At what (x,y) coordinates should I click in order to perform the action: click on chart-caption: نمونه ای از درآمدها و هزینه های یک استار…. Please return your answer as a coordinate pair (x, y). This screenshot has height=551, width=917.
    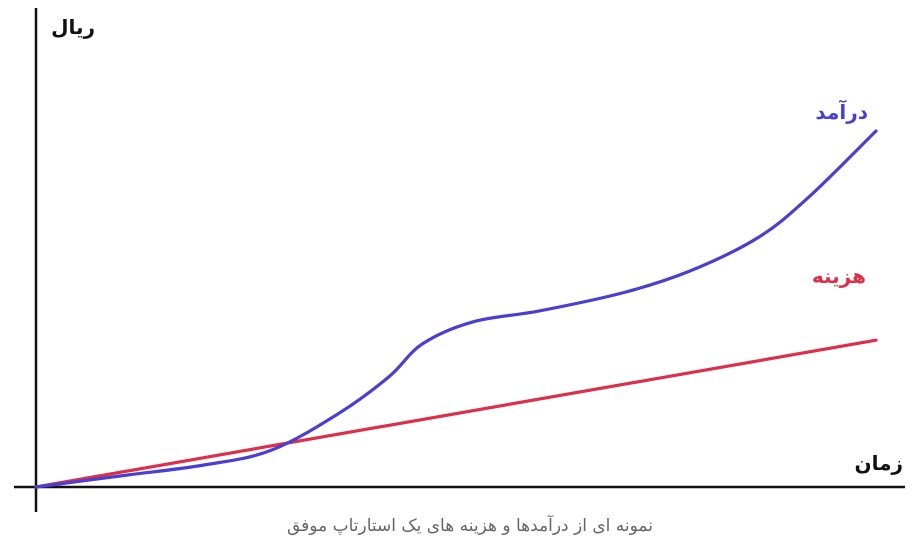
    Looking at the image, I should click on (470, 525).